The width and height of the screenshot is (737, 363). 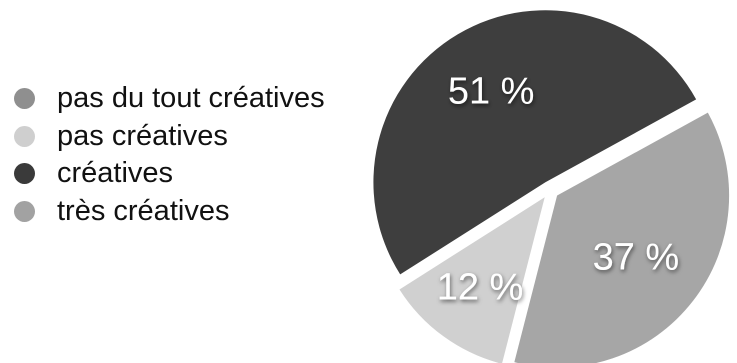 I want to click on legend-label: pas créatives, so click(x=142, y=135).